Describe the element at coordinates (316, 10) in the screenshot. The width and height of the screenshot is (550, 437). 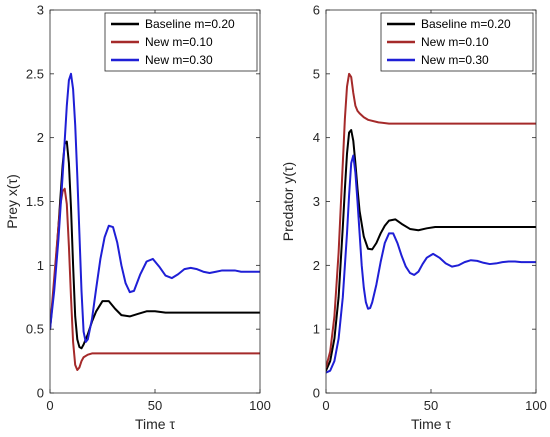
I see `y-tick-label: 6` at that location.